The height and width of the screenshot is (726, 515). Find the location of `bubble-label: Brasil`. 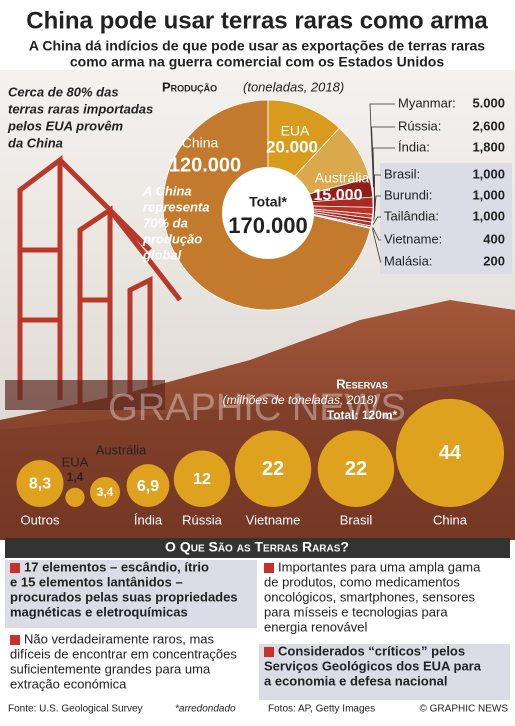

bubble-label: Brasil is located at coordinates (356, 519).